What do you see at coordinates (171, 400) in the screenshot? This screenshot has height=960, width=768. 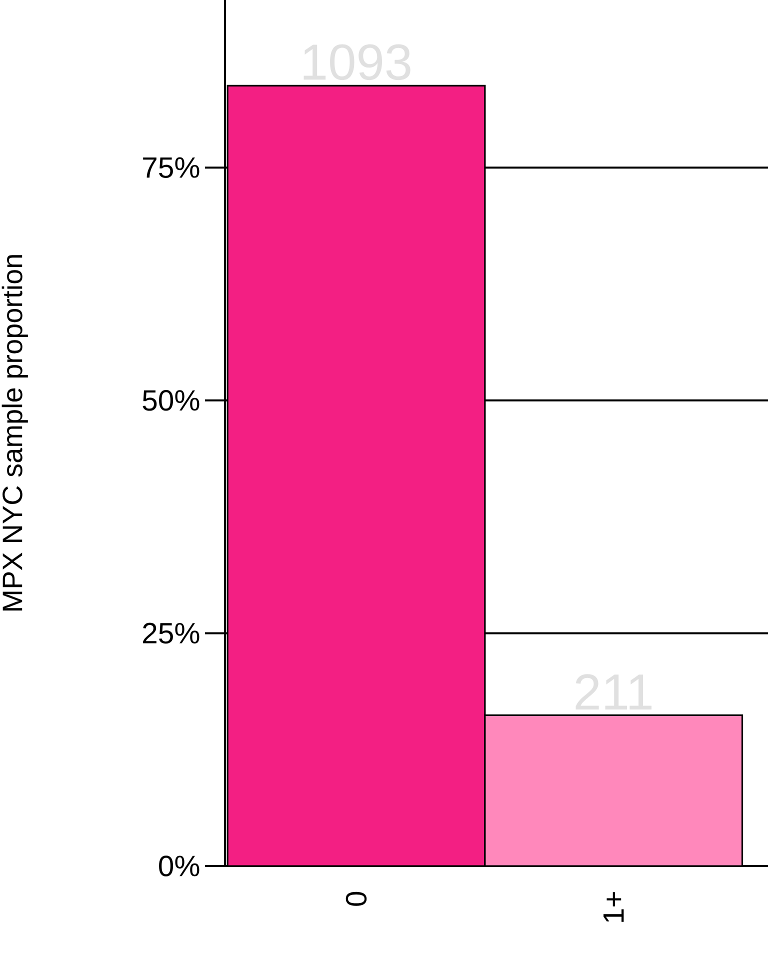 I see `y-tick-label: 50%` at bounding box center [171, 400].